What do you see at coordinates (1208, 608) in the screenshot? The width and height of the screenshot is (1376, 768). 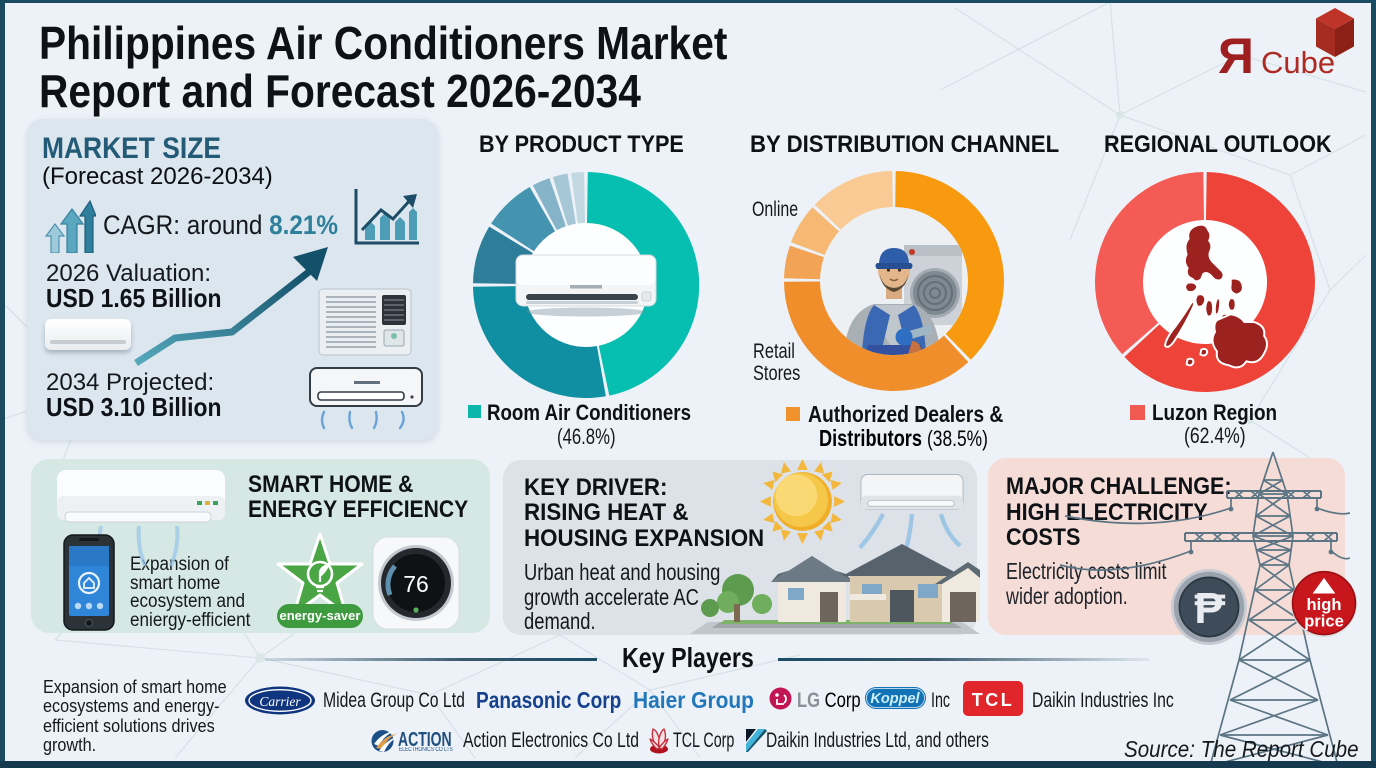 I see `svg-text: P` at bounding box center [1208, 608].